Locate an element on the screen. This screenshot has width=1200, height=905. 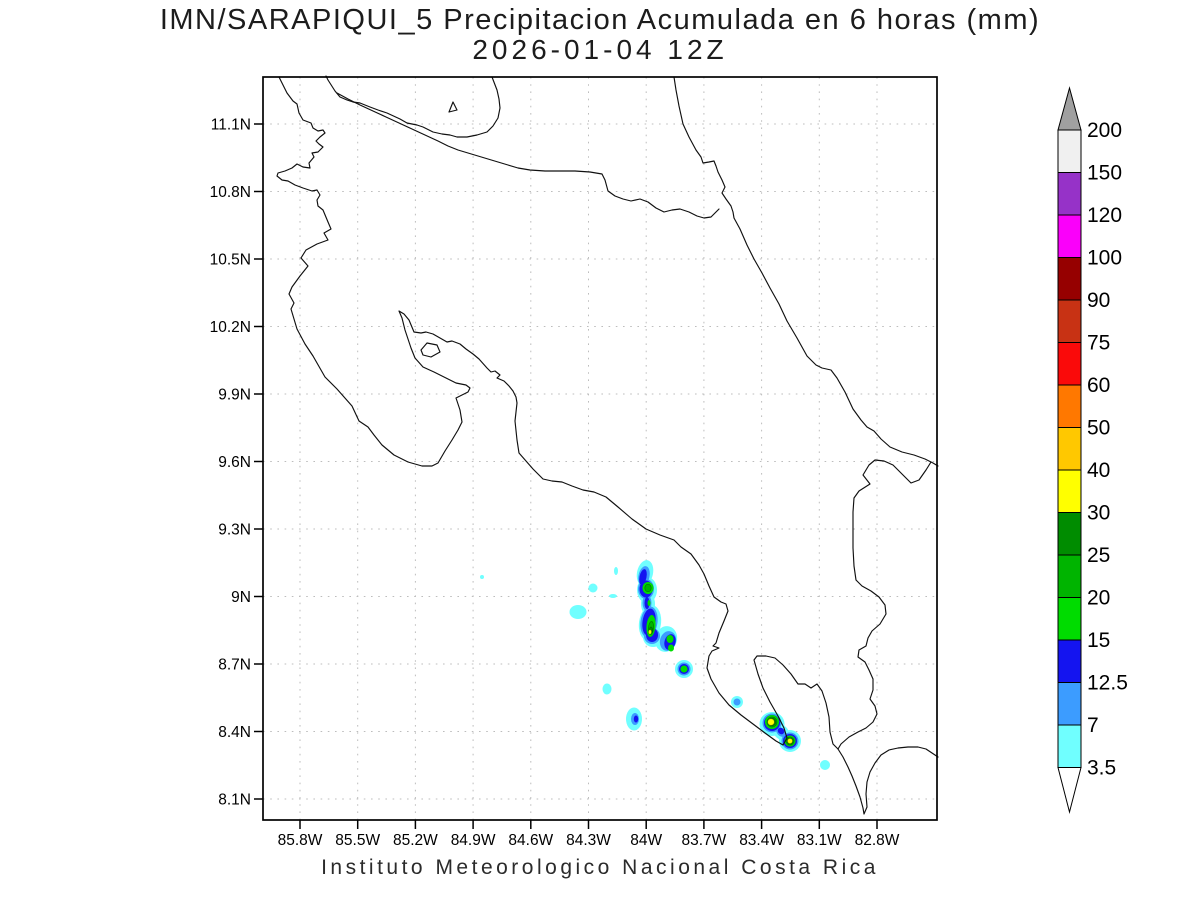
y-axis-tick-label: 10.8N is located at coordinates (230, 192).